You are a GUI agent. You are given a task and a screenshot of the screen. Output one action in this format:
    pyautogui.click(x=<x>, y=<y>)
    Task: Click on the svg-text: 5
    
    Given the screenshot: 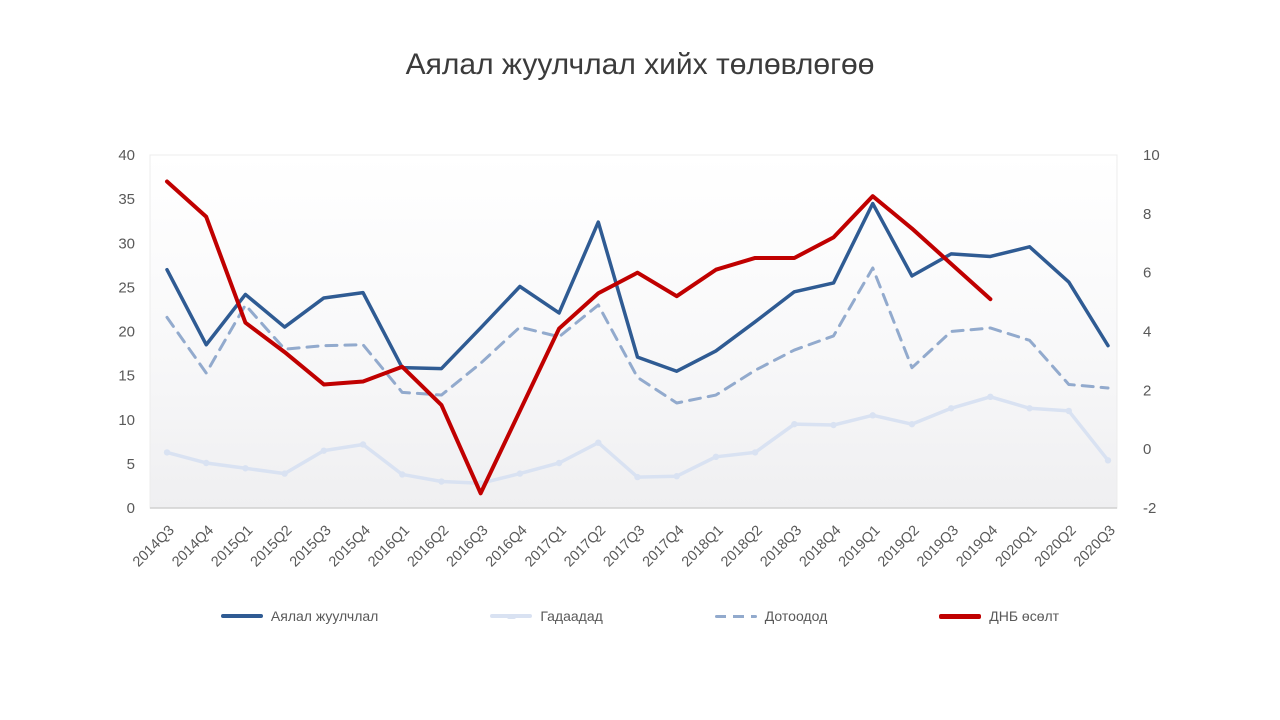 What is the action you would take?
    pyautogui.click(x=131, y=464)
    